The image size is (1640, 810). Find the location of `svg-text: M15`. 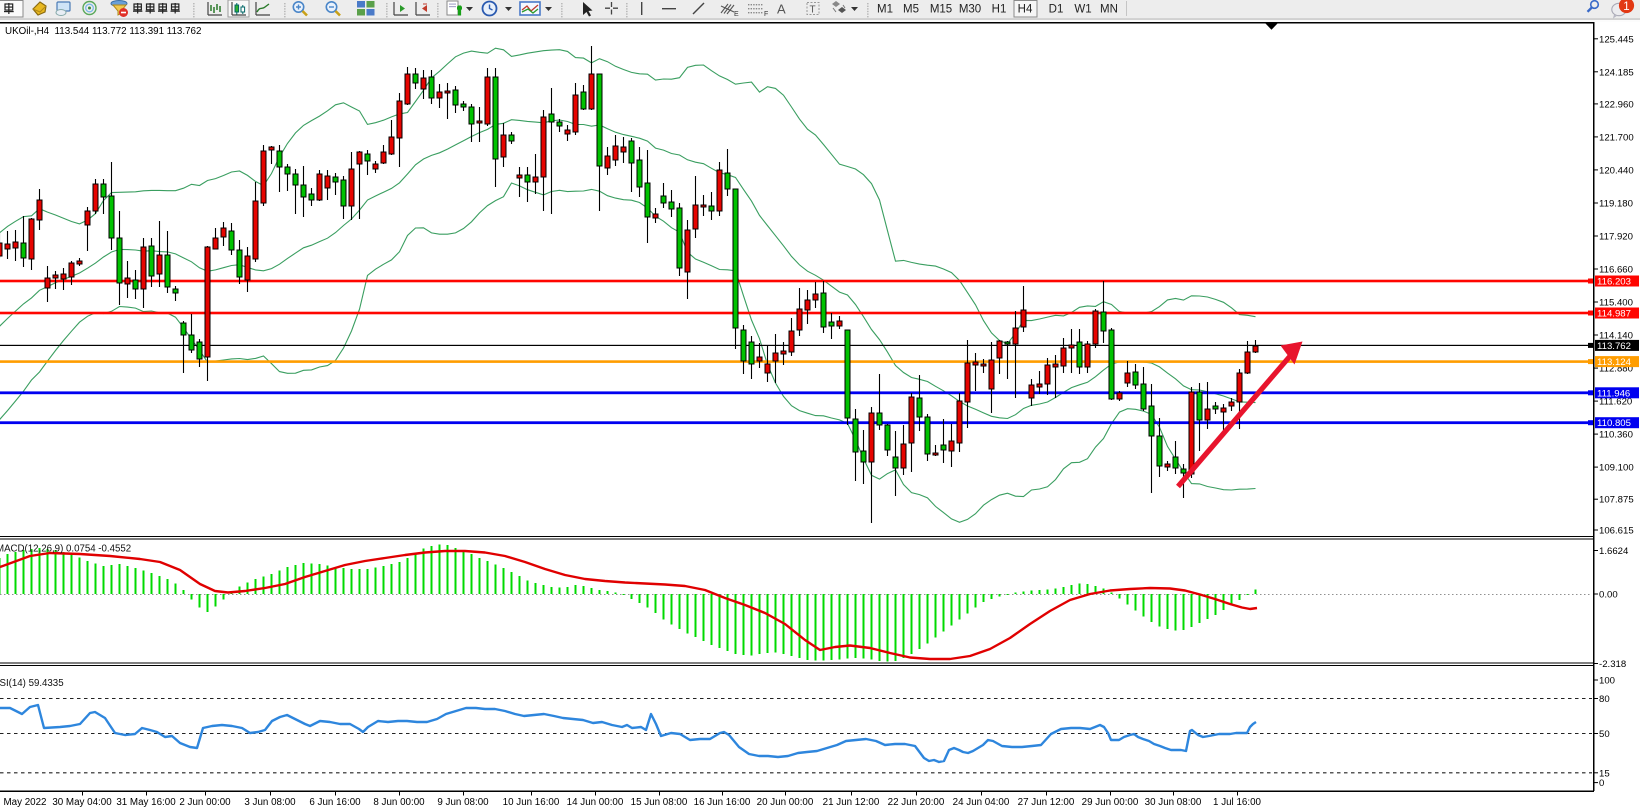

svg-text: M15 is located at coordinates (941, 10).